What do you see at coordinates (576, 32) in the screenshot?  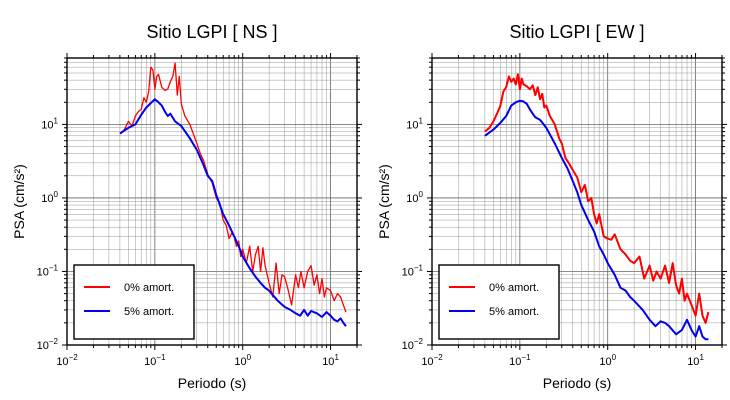 I see `chart-title: Sitio LGPI [ EW ]` at bounding box center [576, 32].